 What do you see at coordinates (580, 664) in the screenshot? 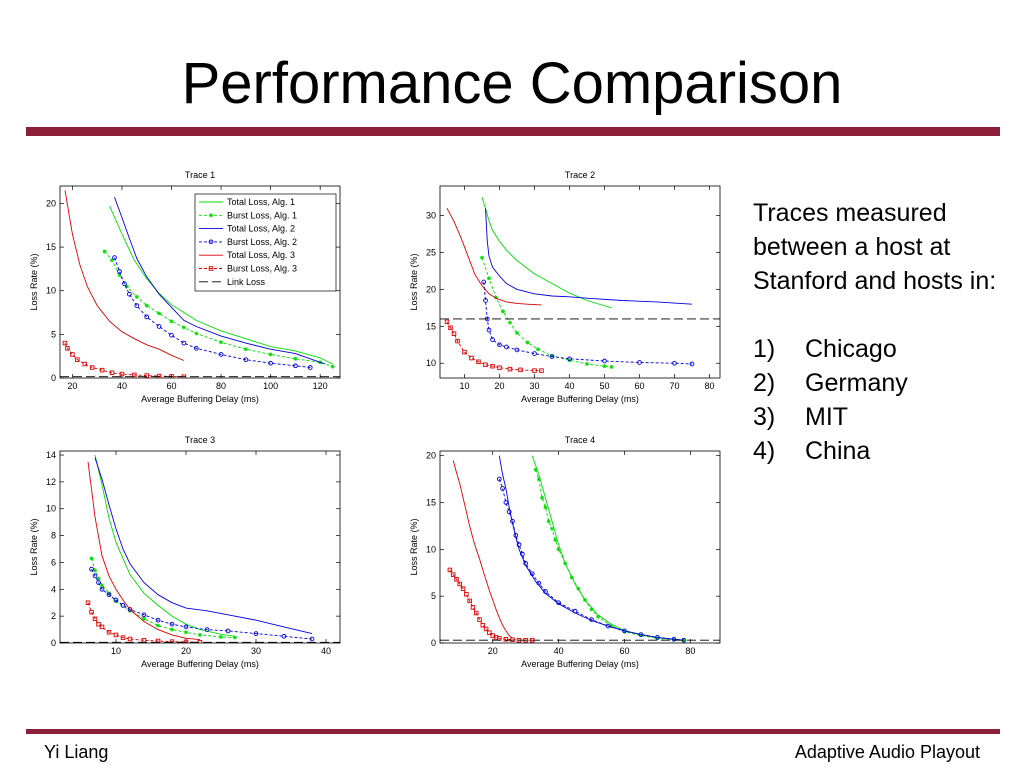
I see `x-axis-label: Average Buffering Delay (ms)` at bounding box center [580, 664].